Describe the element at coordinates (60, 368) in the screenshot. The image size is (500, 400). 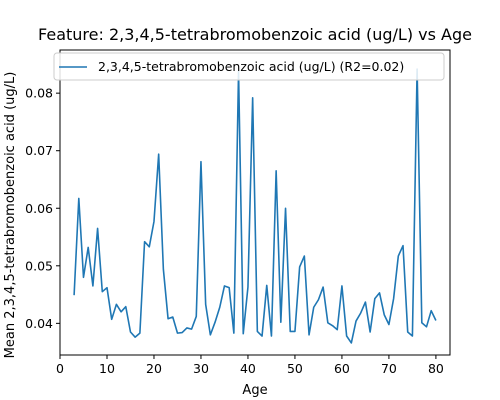
I see `x-tick-label-0: 0` at that location.